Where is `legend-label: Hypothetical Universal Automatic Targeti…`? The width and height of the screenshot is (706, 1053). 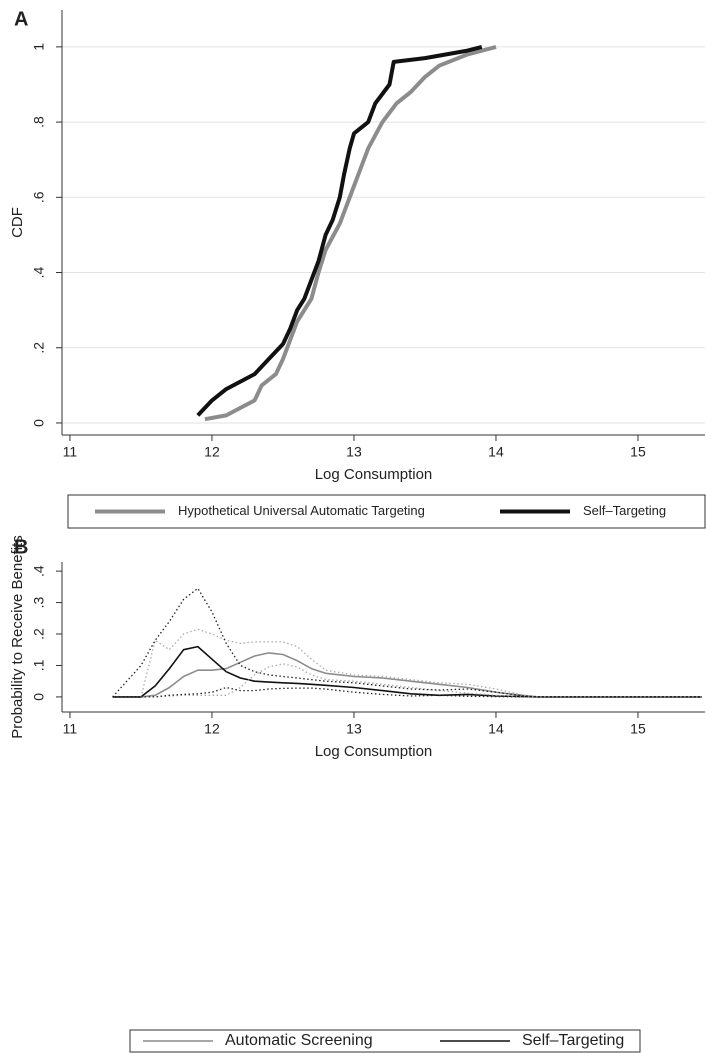 legend-label: Hypothetical Universal Automatic Targeti… is located at coordinates (301, 510).